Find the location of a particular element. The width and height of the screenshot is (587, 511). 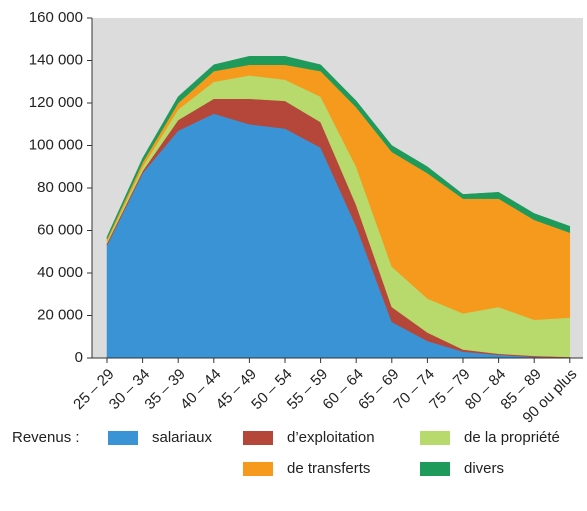

legend-title: Revenus : is located at coordinates (46, 437).